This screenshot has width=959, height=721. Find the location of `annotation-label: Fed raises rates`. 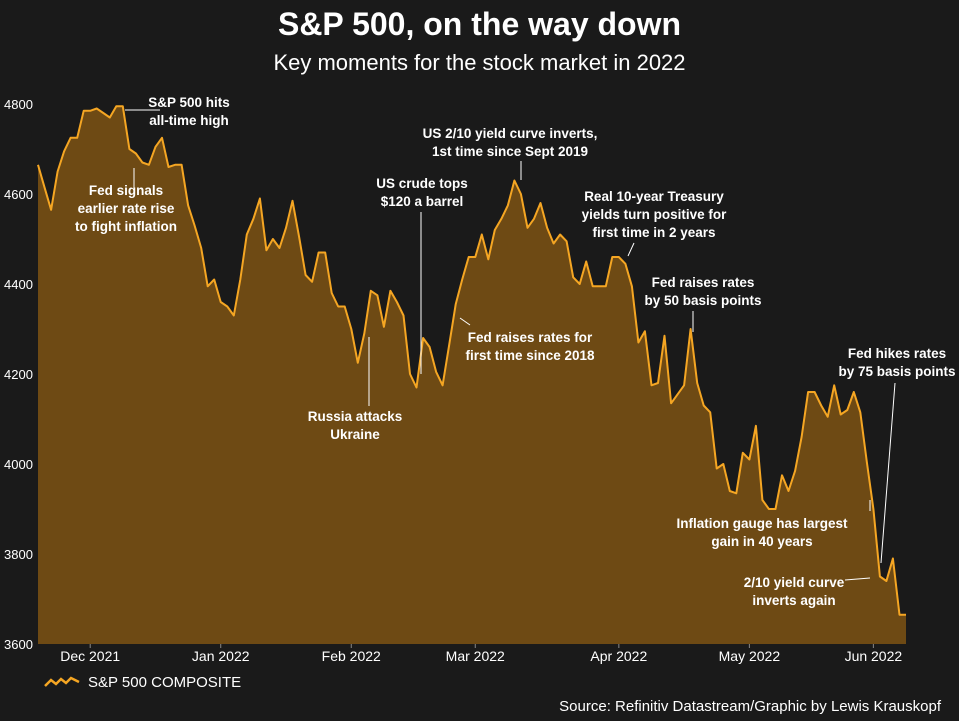

annotation-label: Fed raises rates is located at coordinates (703, 282).